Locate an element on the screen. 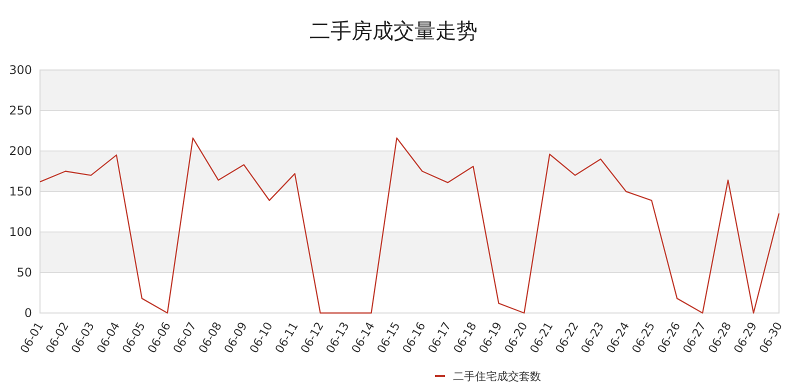 The image size is (787, 389). chart-title: 二手房成交量走势 is located at coordinates (394, 31).